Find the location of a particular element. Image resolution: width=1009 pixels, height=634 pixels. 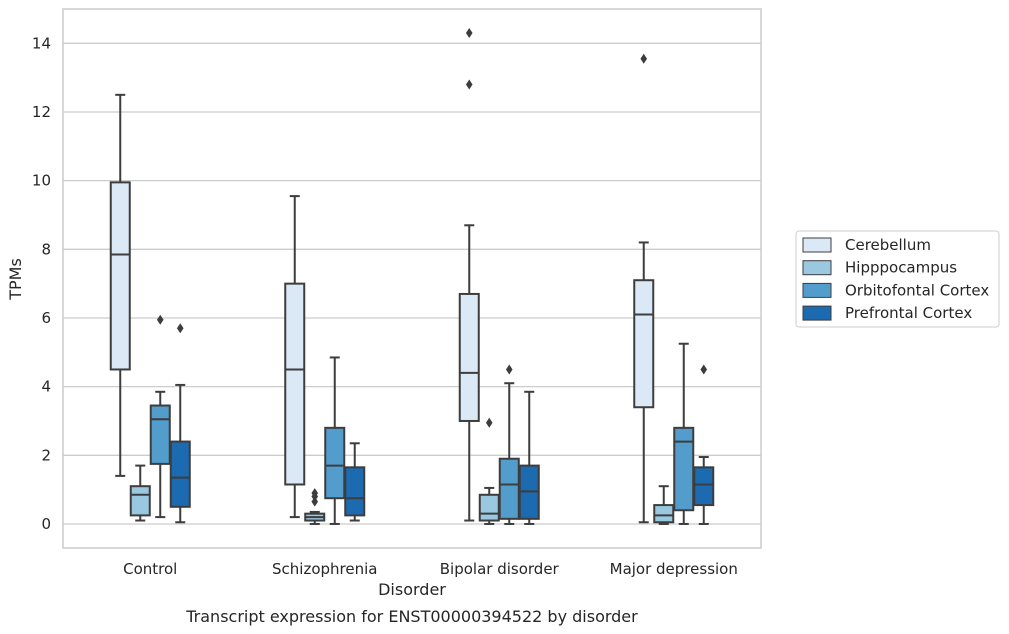

y-tick-label: 2 is located at coordinates (46, 455).